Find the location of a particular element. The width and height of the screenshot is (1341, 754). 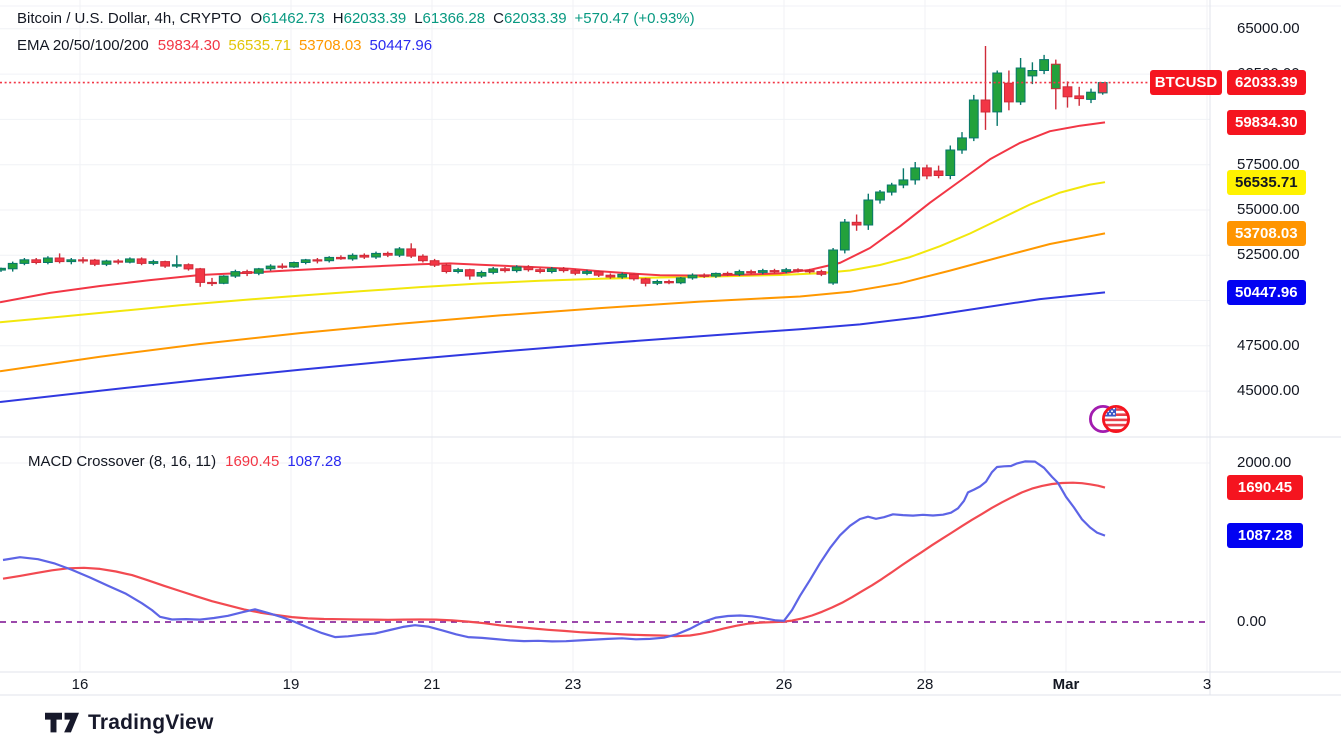

ema-line-ema200 is located at coordinates (553, 347).